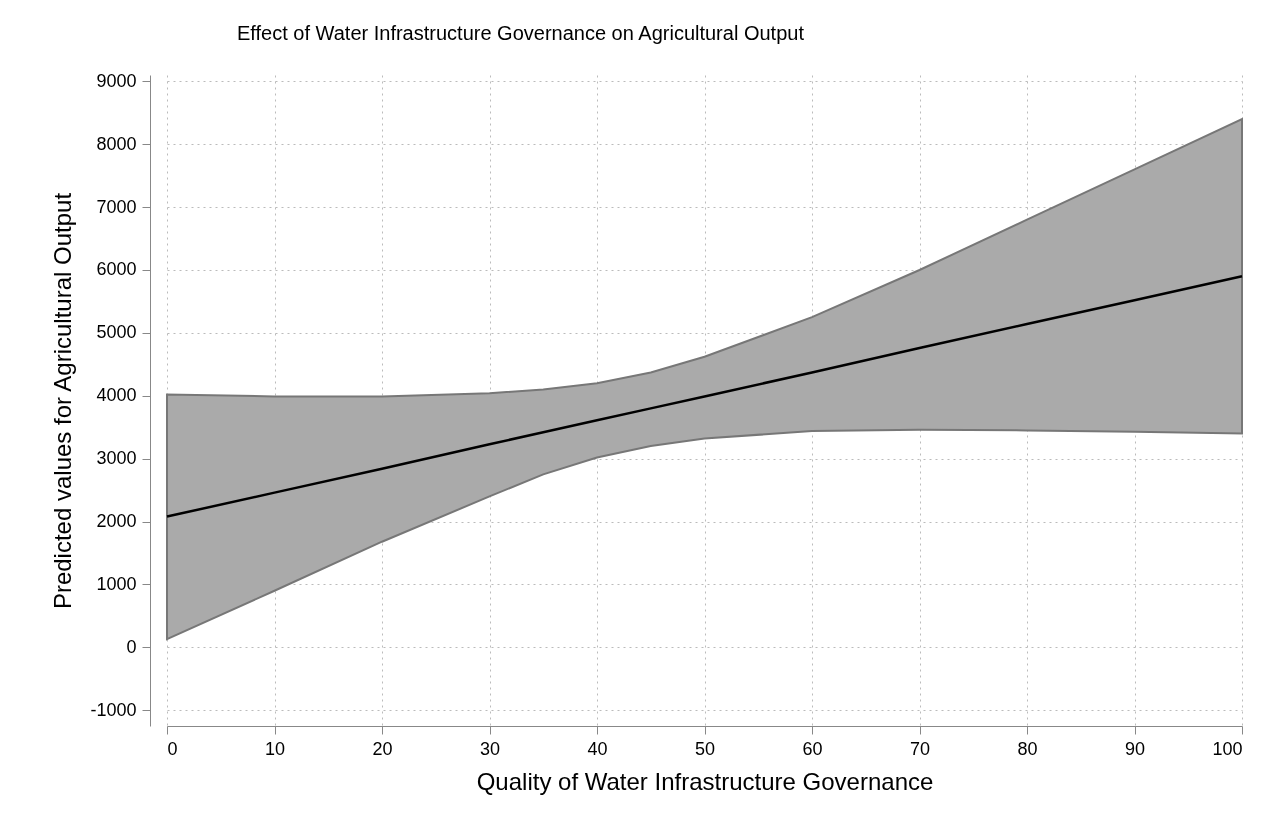 The height and width of the screenshot is (817, 1267). Describe the element at coordinates (1027, 748) in the screenshot. I see `x-tick-label: 80` at that location.